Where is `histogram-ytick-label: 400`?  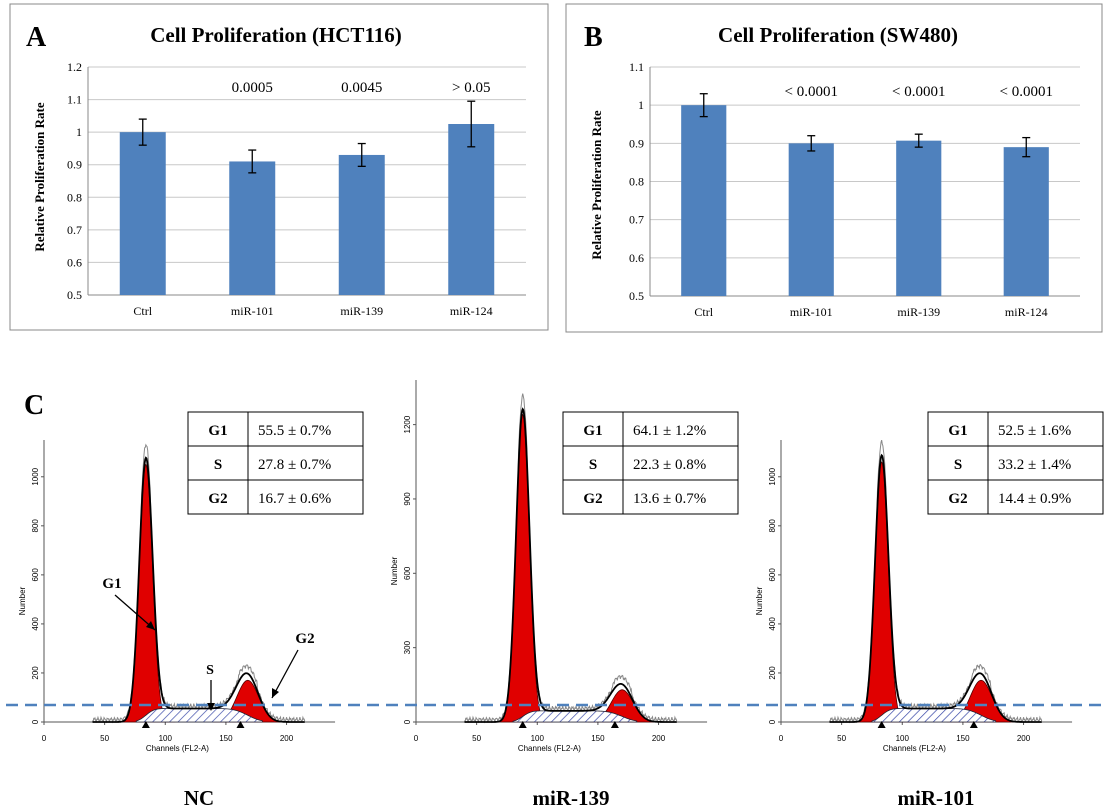 histogram-ytick-label: 400 is located at coordinates (35, 624).